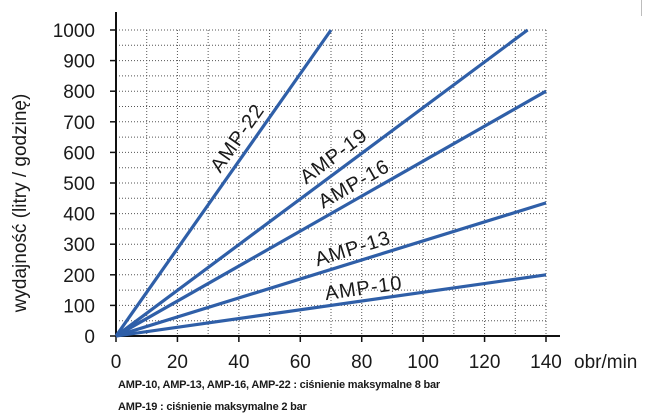  Describe the element at coordinates (79, 215) in the screenshot. I see `y-tick-label: 400` at that location.